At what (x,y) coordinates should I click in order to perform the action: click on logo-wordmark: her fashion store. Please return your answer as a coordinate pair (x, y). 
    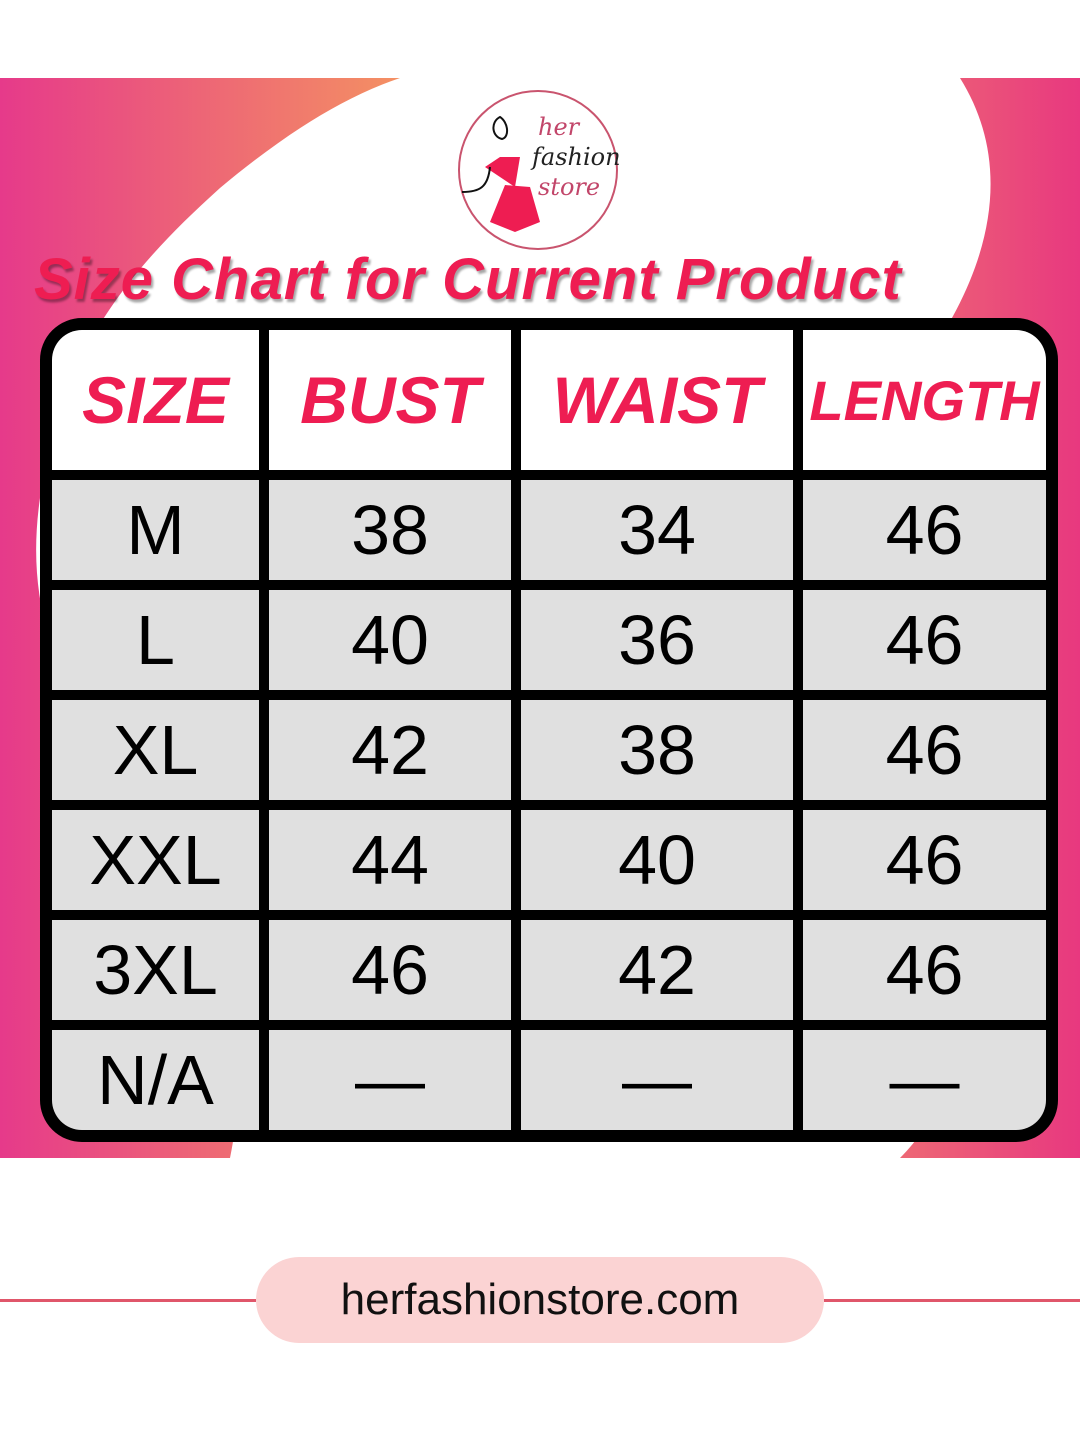
    Looking at the image, I should click on (576, 157).